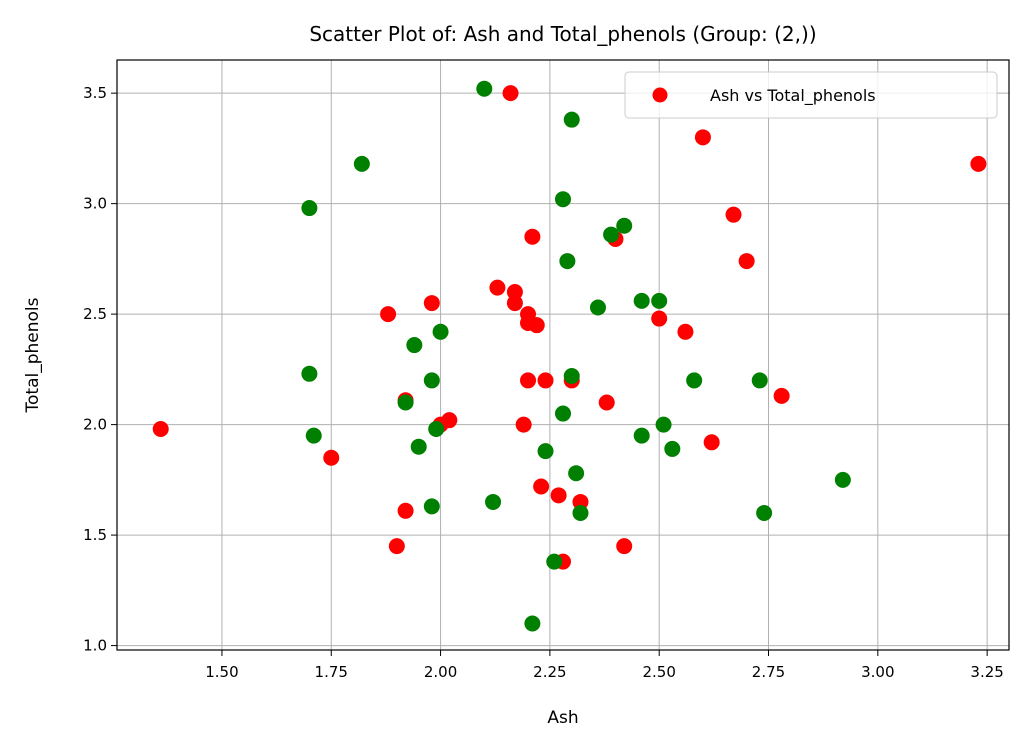 The height and width of the screenshot is (751, 1029). Describe the element at coordinates (793, 96) in the screenshot. I see `legend-label: Ash vs Total_phenols` at that location.